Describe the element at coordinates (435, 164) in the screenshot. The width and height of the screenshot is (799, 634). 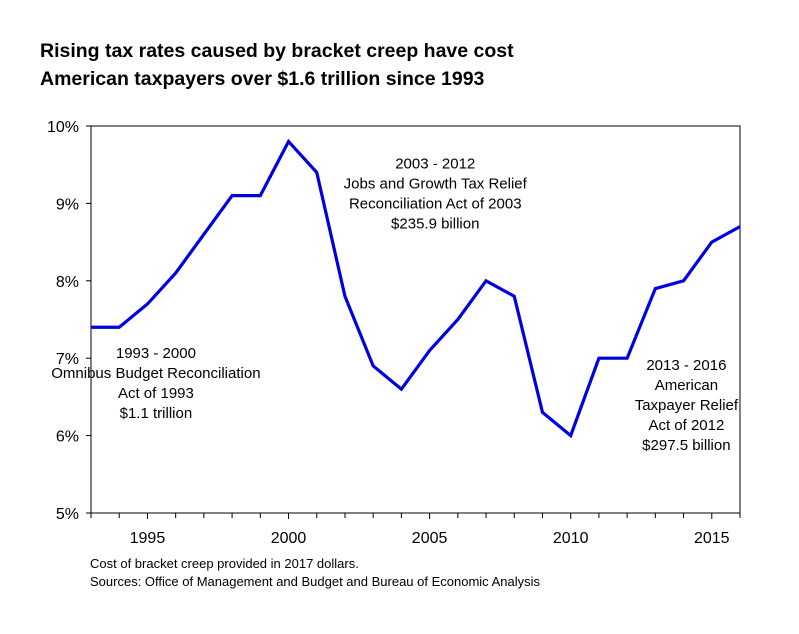
I see `annotation-text: 2003 - 2012` at that location.